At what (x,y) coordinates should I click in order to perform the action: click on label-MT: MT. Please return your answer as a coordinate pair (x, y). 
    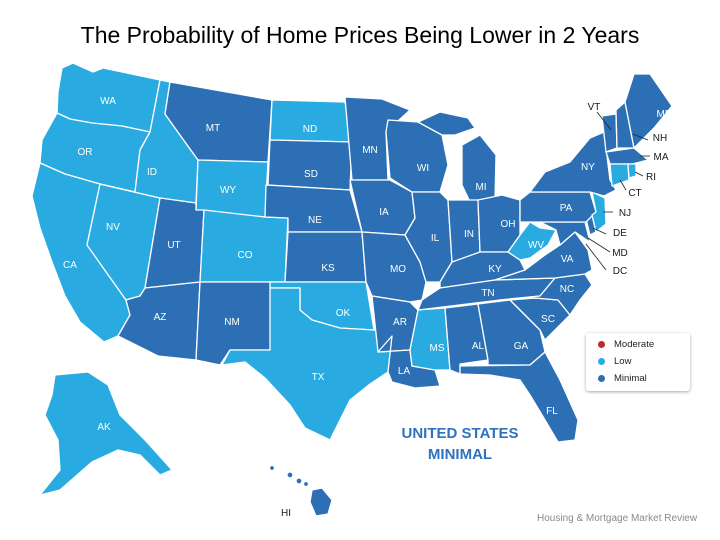
    Looking at the image, I should click on (213, 128).